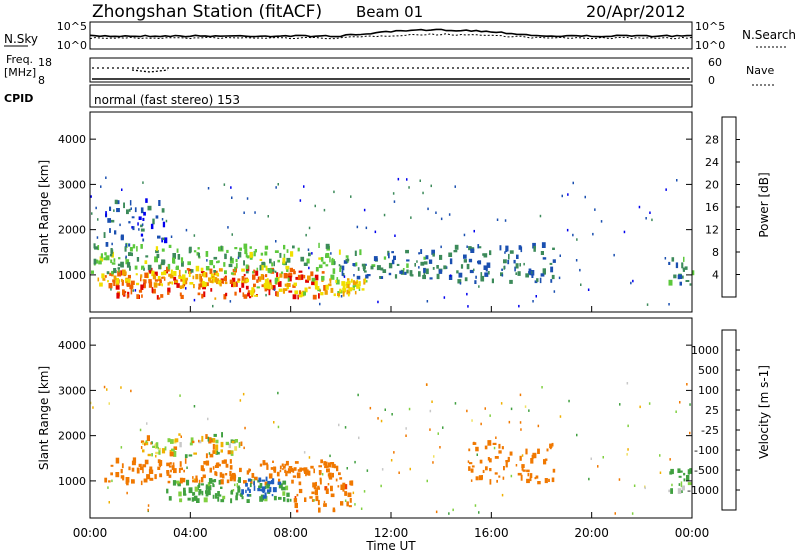  What do you see at coordinates (167, 100) in the screenshot?
I see `cpid-text: normal (fast stereo) 153` at bounding box center [167, 100].